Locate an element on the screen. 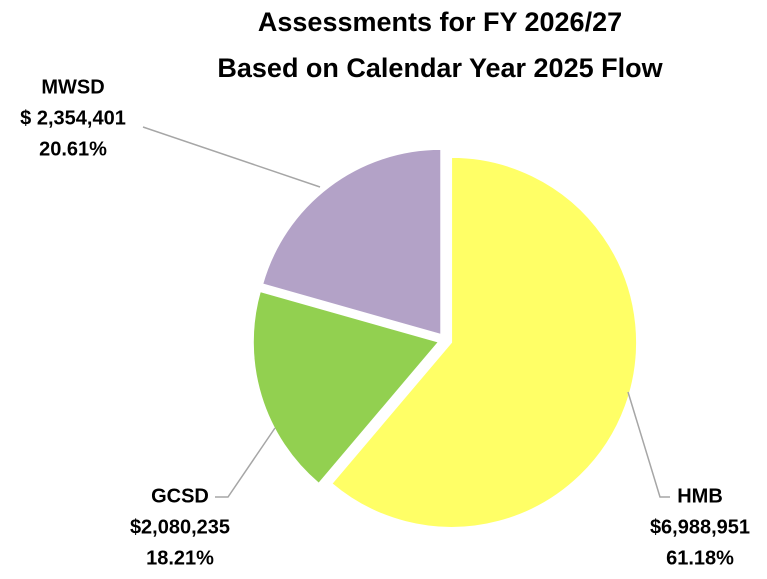 The image size is (767, 579). amount-label: $6,988,951 is located at coordinates (700, 527).